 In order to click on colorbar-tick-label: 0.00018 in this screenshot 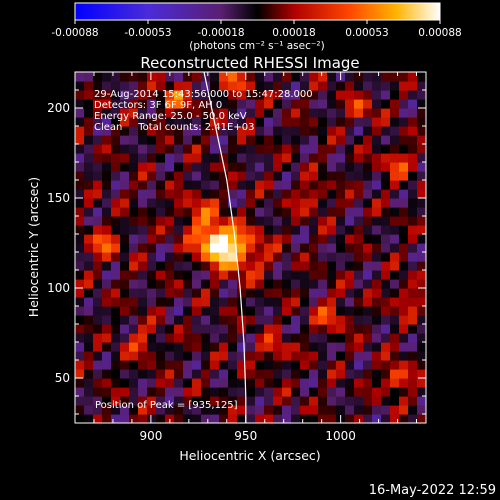, I will do `click(293, 33)`.